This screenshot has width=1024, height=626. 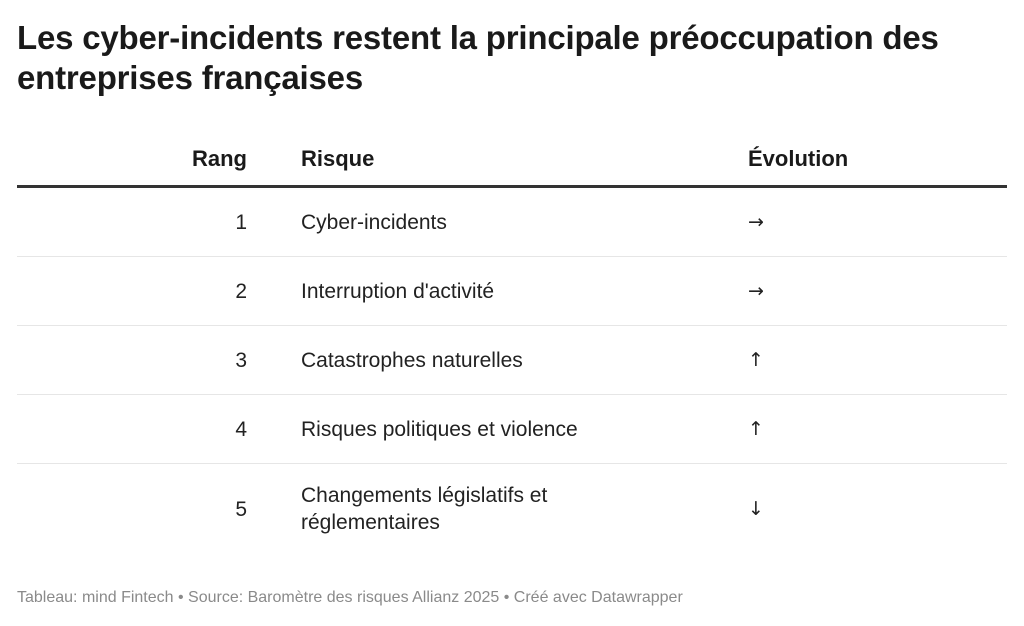 I want to click on risk-cell: Catastrophes naturelles, so click(x=412, y=360).